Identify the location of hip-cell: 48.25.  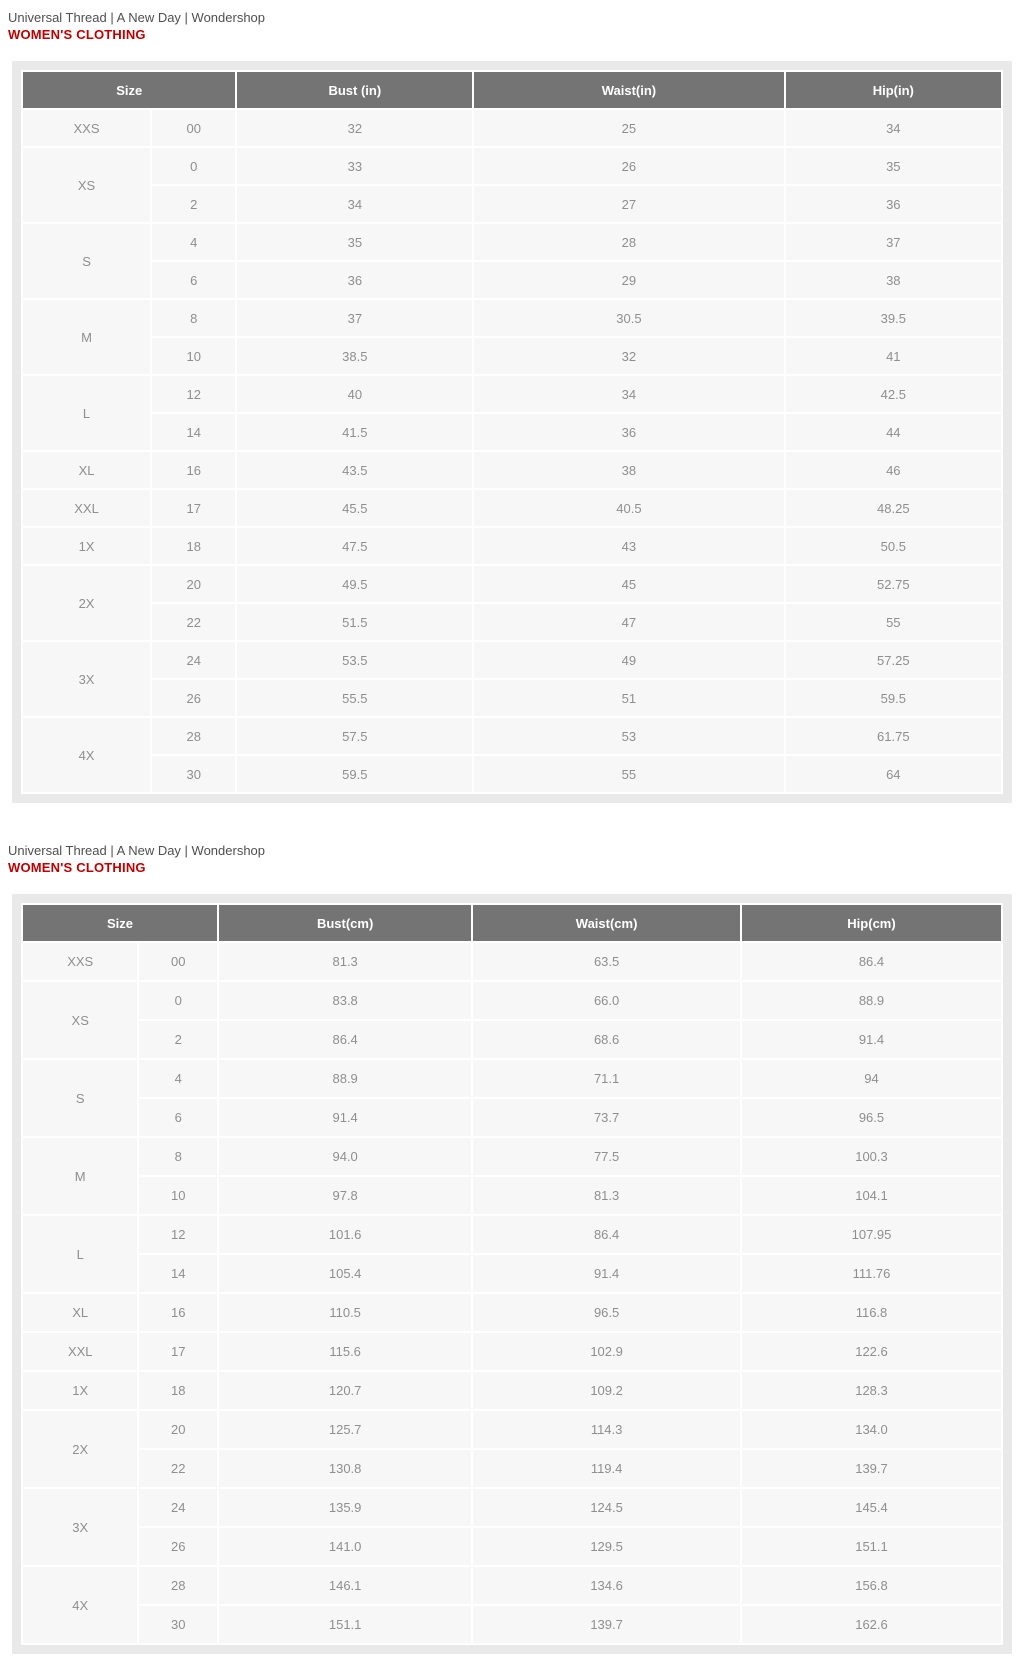
(893, 508).